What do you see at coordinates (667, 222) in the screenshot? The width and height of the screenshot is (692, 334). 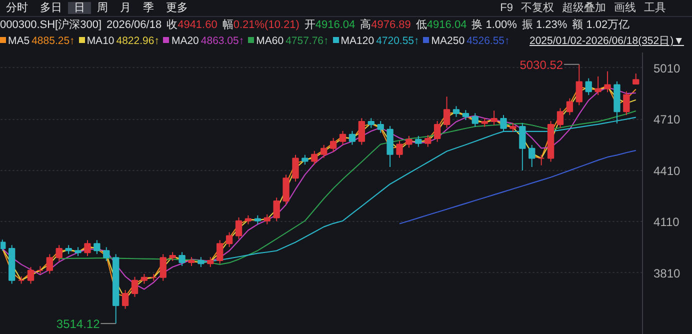 I see `y-tick-label: 4110` at bounding box center [667, 222].